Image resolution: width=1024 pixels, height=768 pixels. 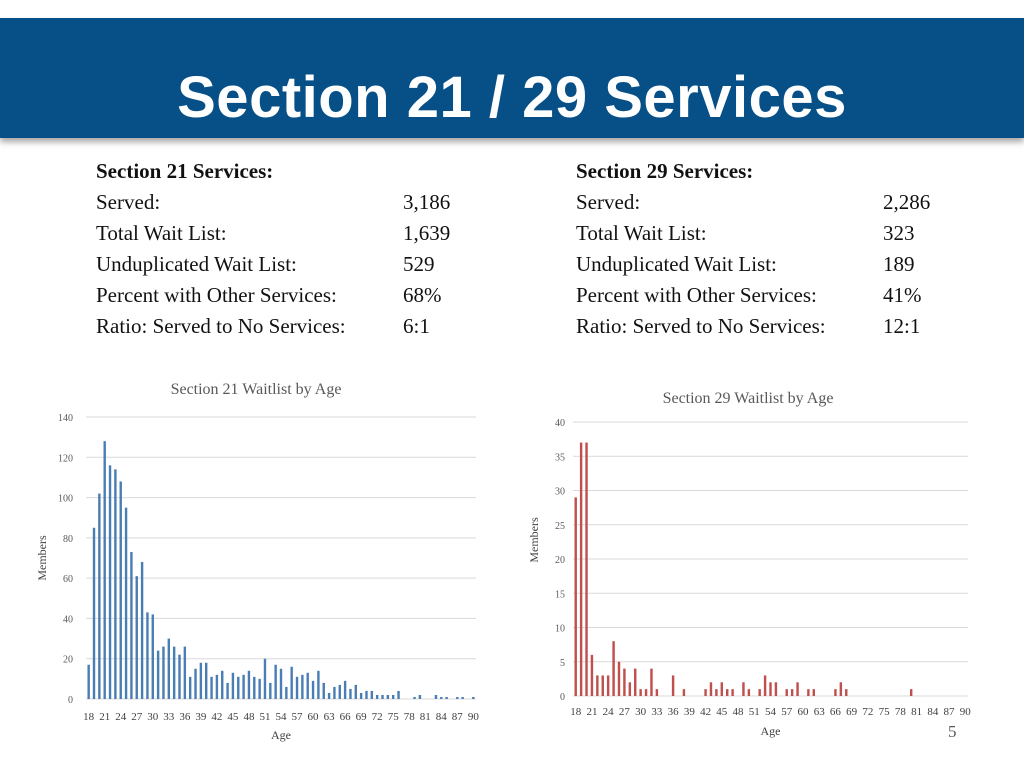 I want to click on stat-value: 68%, so click(x=422, y=295).